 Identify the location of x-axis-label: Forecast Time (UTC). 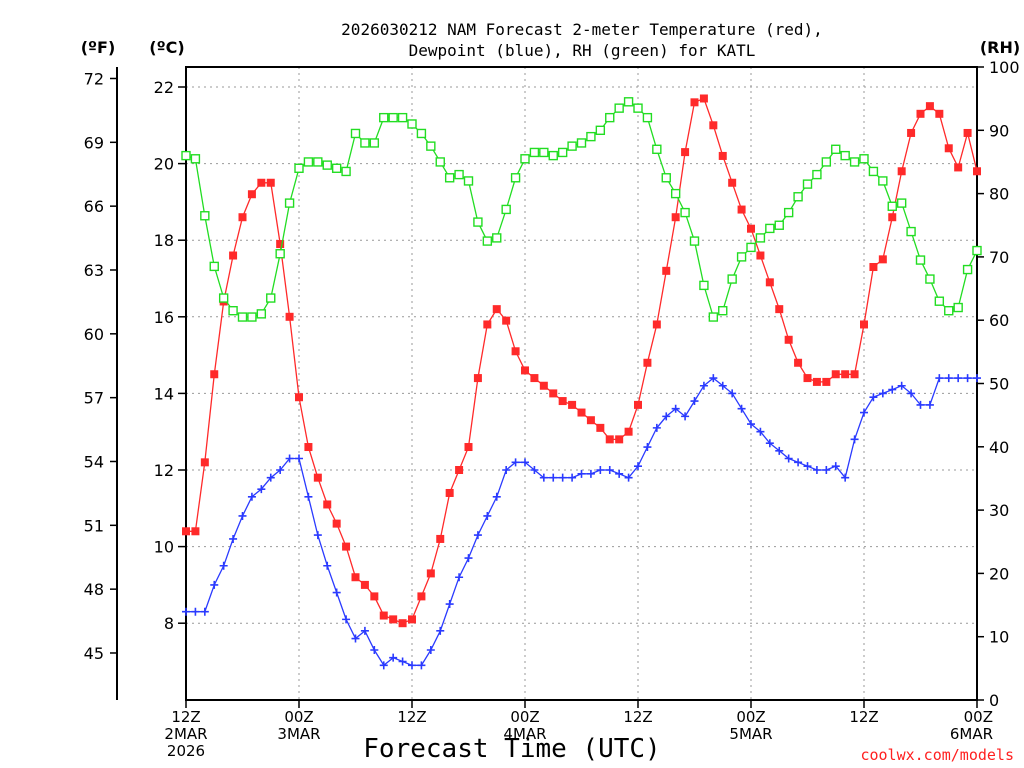
(511, 749).